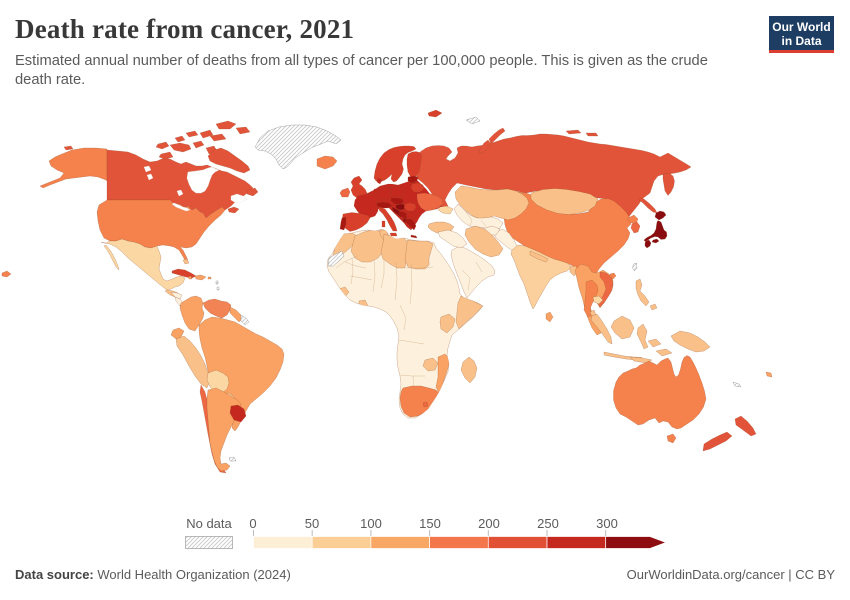 This screenshot has height=600, width=850. I want to click on svg-text: 50, so click(312, 523).